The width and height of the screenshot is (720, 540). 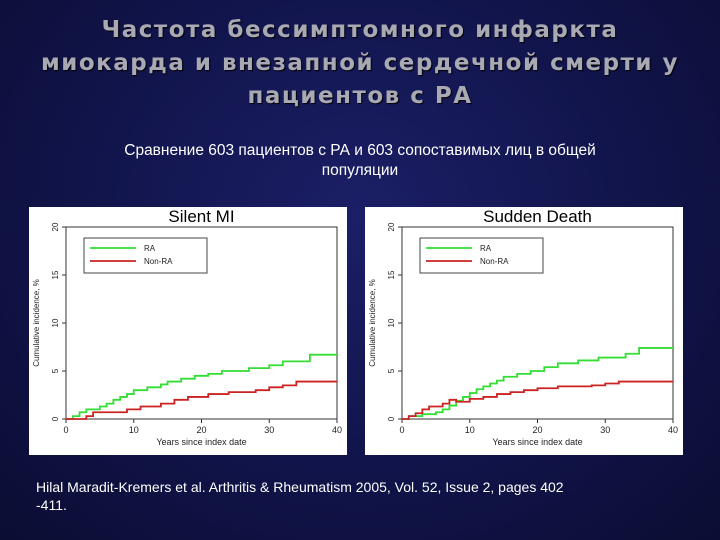 What do you see at coordinates (201, 216) in the screenshot?
I see `chart-title: Silent MI` at bounding box center [201, 216].